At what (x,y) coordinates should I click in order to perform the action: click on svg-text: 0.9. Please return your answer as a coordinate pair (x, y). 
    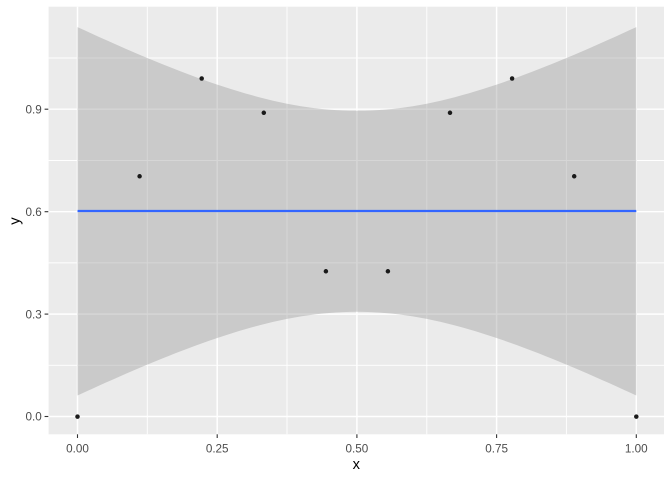
    Looking at the image, I should click on (34, 109).